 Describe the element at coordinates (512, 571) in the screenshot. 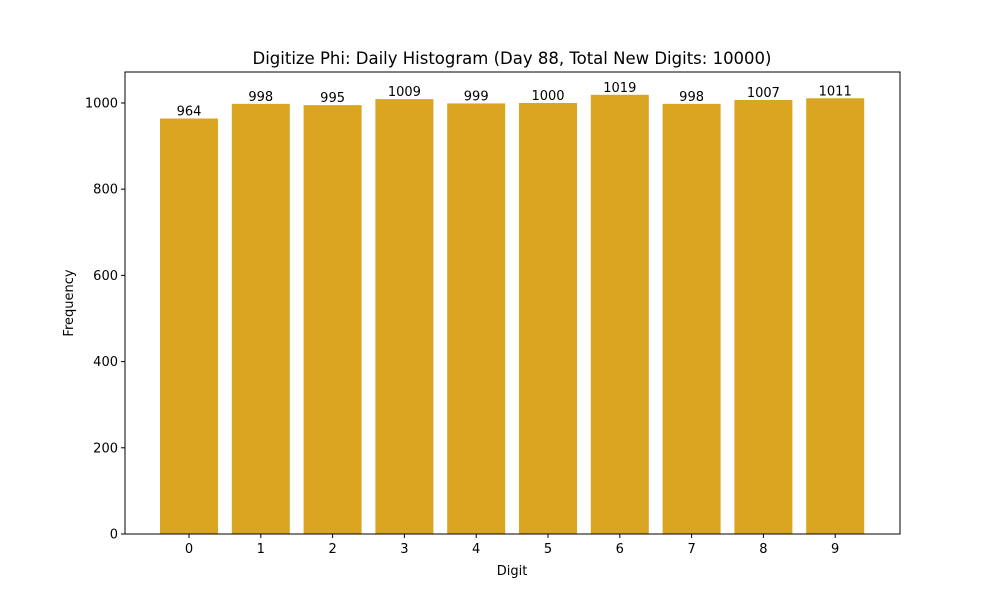

I see `x-axis-label: Digit` at that location.